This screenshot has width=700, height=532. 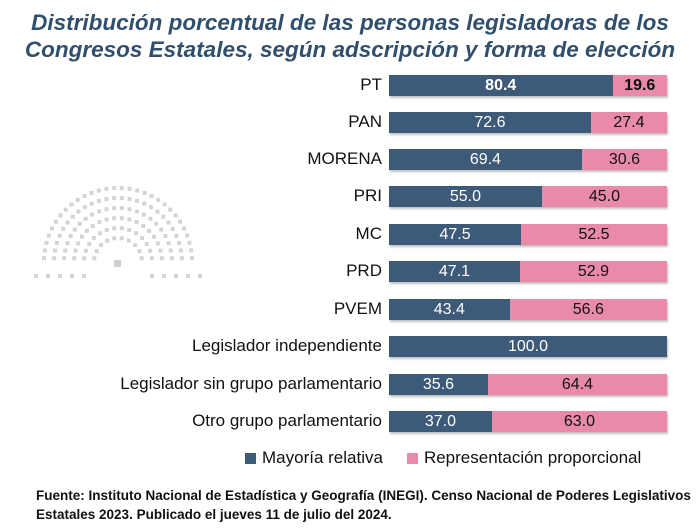 I want to click on bar-segment-mayoria: 69.4, so click(x=485, y=159).